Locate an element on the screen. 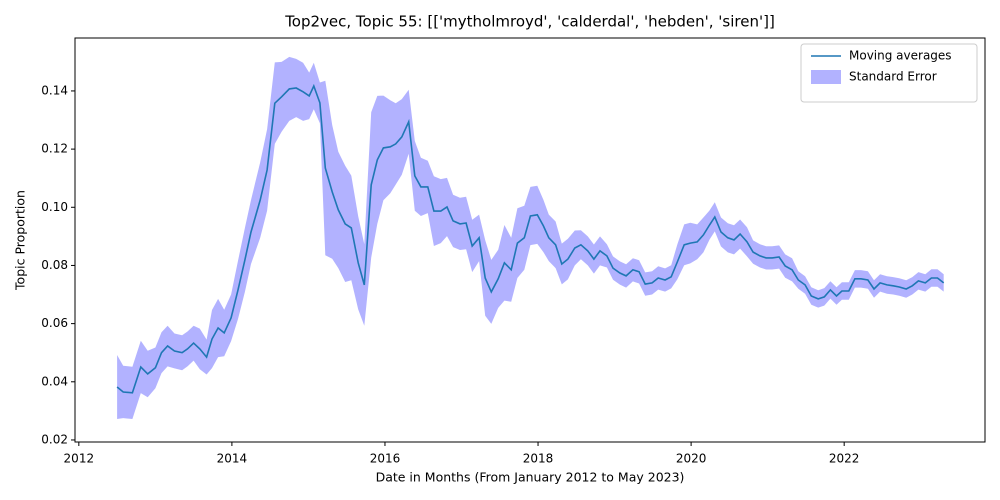 The image size is (1000, 500). y-tick-label: 0.02 is located at coordinates (54, 439).